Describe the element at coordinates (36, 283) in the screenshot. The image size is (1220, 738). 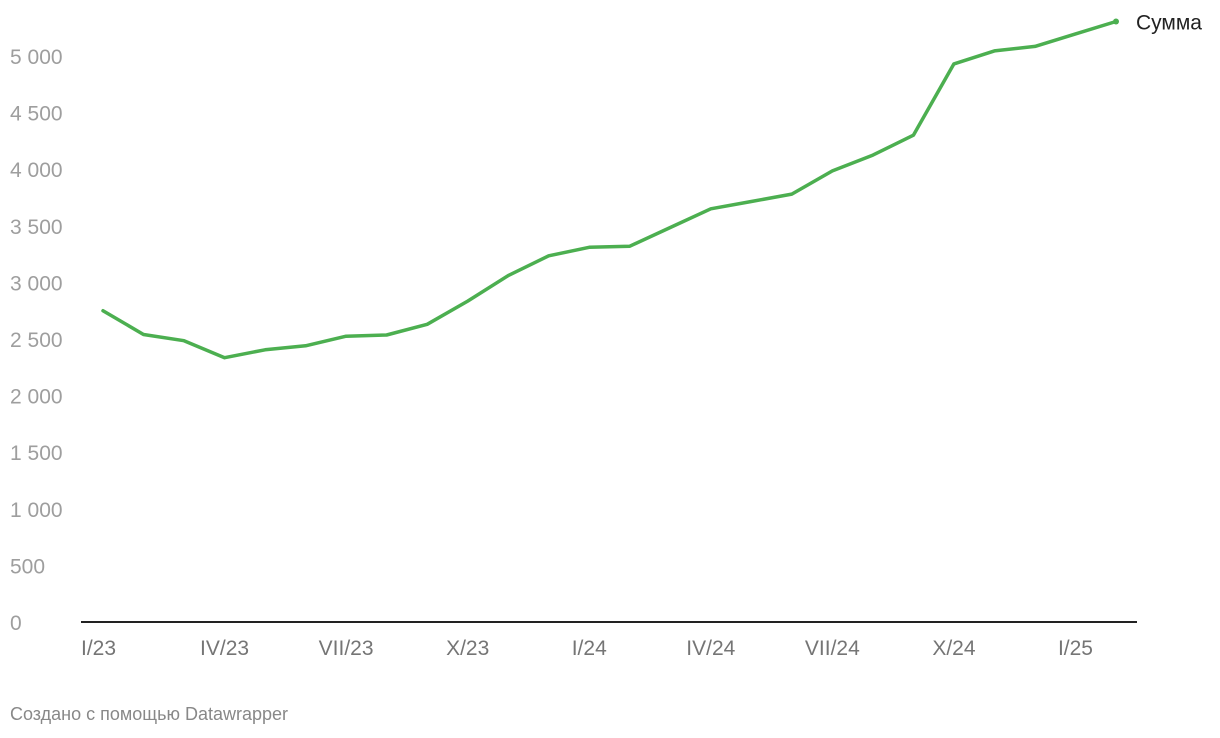
I see `y-tick-label: 3 000` at that location.